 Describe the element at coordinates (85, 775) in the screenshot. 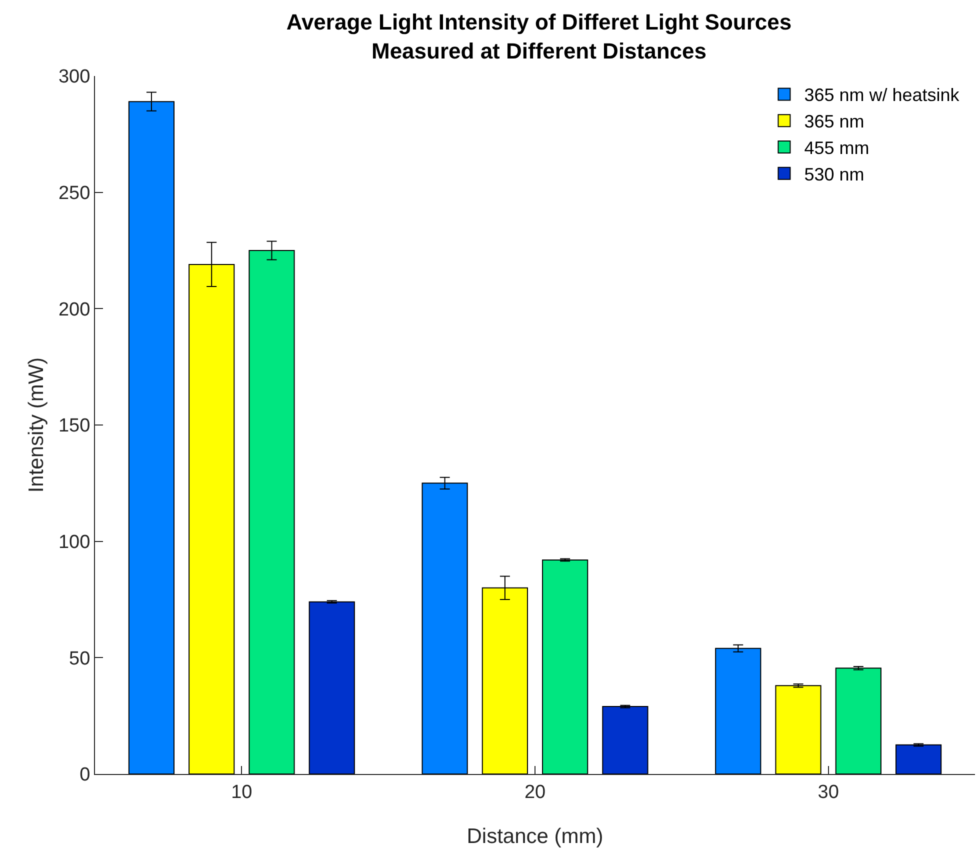

I see `y-tick-label: 0` at that location.